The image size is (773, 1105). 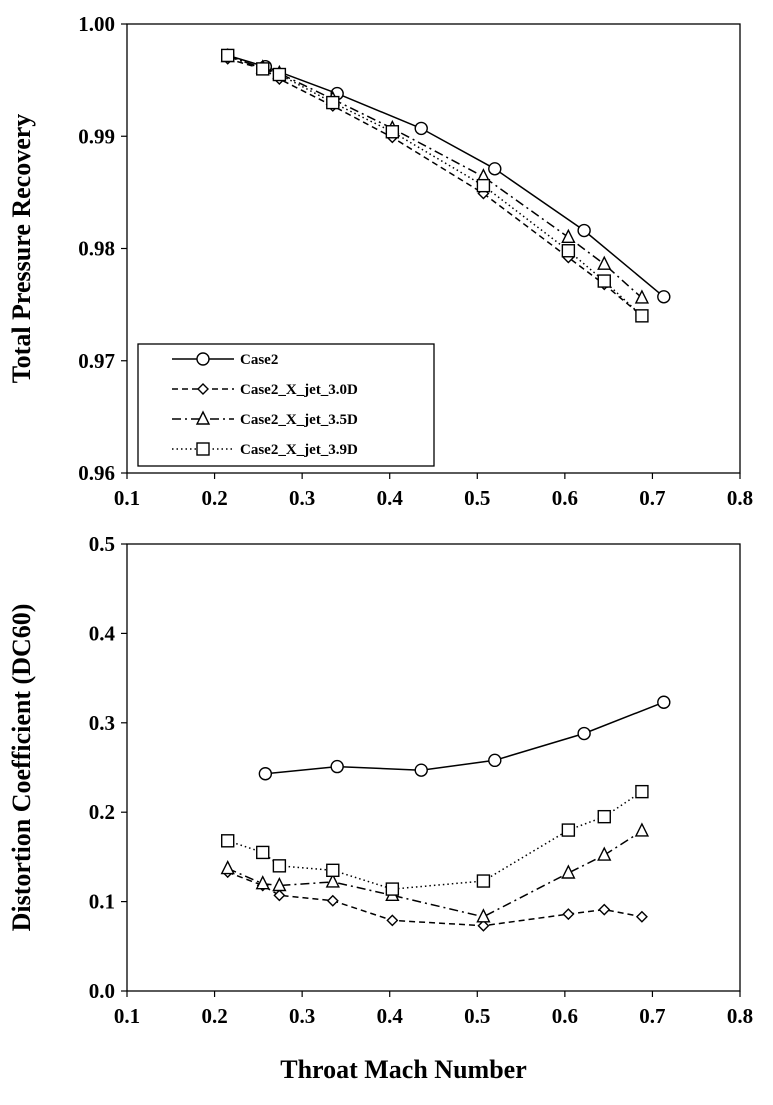 What do you see at coordinates (102, 544) in the screenshot?
I see `y-tick-label: 0.5` at bounding box center [102, 544].